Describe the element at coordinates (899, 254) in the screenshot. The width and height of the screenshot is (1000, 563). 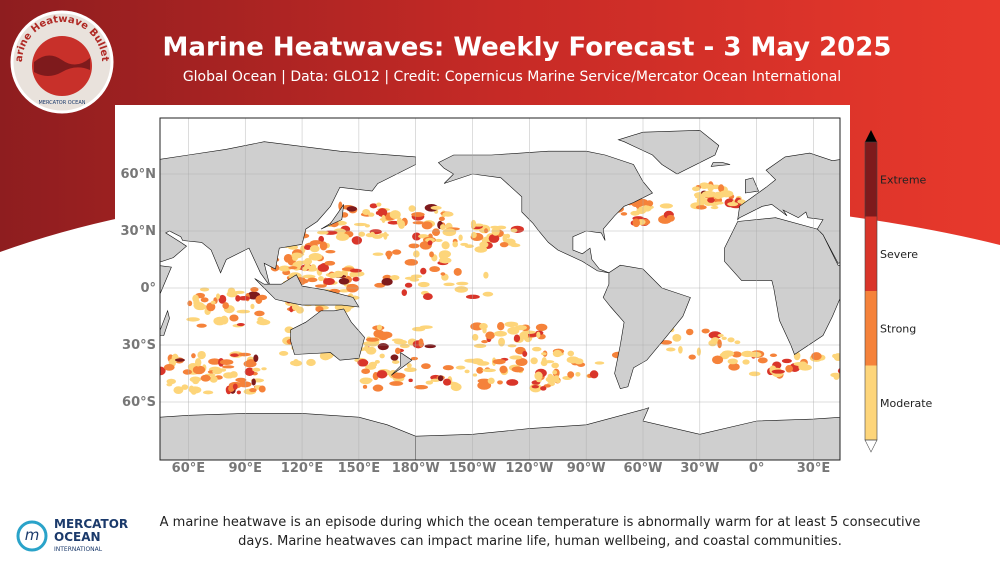
I see `colorbar-label: Severe` at that location.